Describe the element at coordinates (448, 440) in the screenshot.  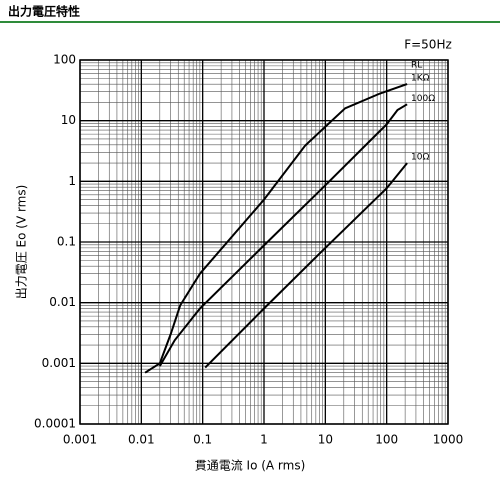
I see `x-tick-label: 1000` at that location.